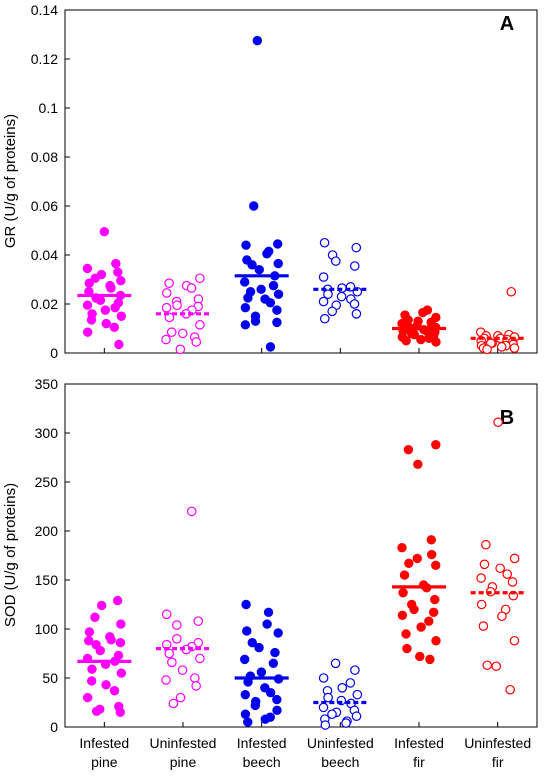  I want to click on panel-b-letter: B, so click(507, 418).